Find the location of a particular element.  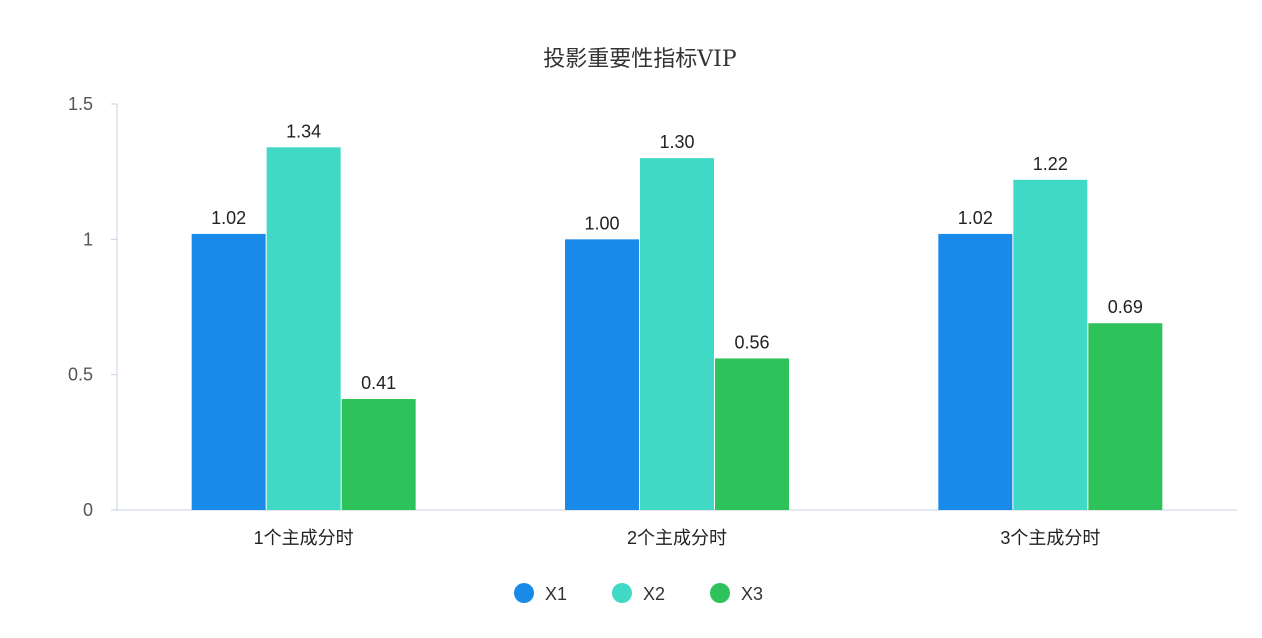

legend-item-x2: X2 is located at coordinates (638, 593).